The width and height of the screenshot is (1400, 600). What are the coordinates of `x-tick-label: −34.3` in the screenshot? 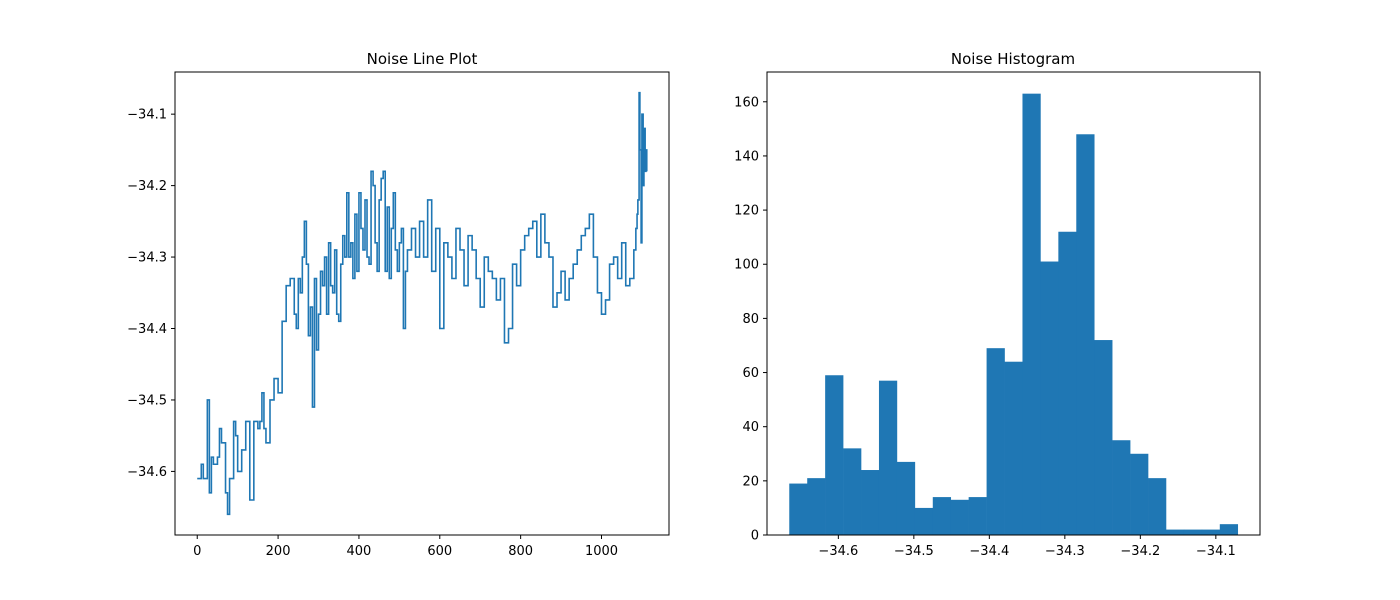 It's located at (1065, 551).